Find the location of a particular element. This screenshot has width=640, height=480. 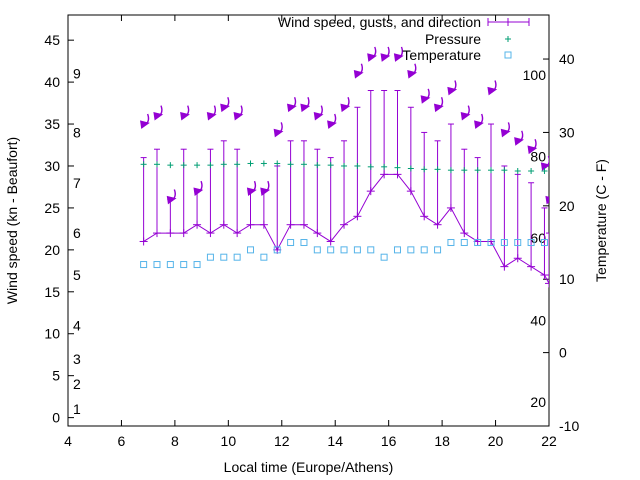

y-tick-label: 20 is located at coordinates (52, 250).